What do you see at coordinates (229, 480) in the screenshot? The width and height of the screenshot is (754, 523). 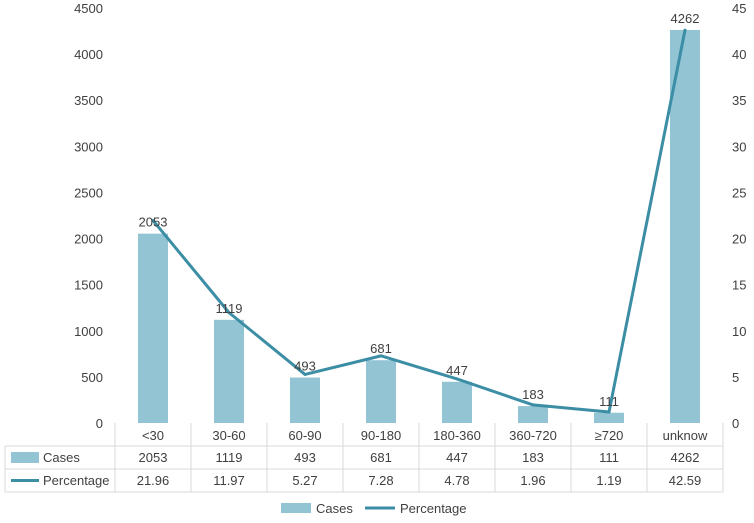 I see `table-cell: 11.97` at bounding box center [229, 480].